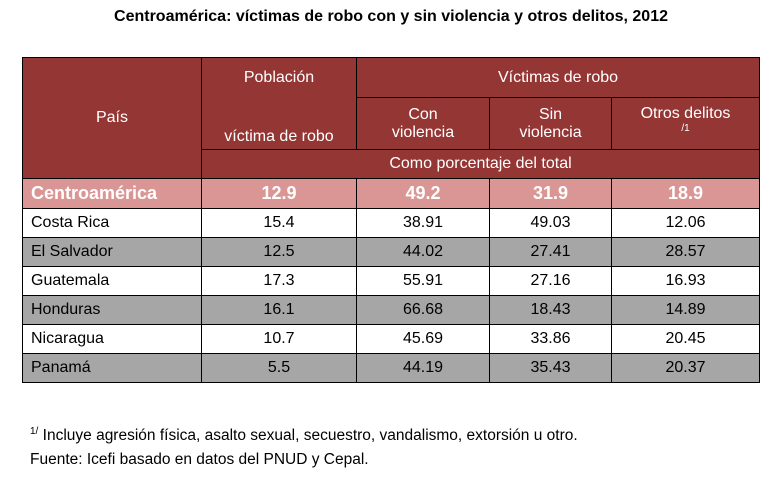  Describe the element at coordinates (423, 281) in the screenshot. I see `cell-con: 55.91` at that location.